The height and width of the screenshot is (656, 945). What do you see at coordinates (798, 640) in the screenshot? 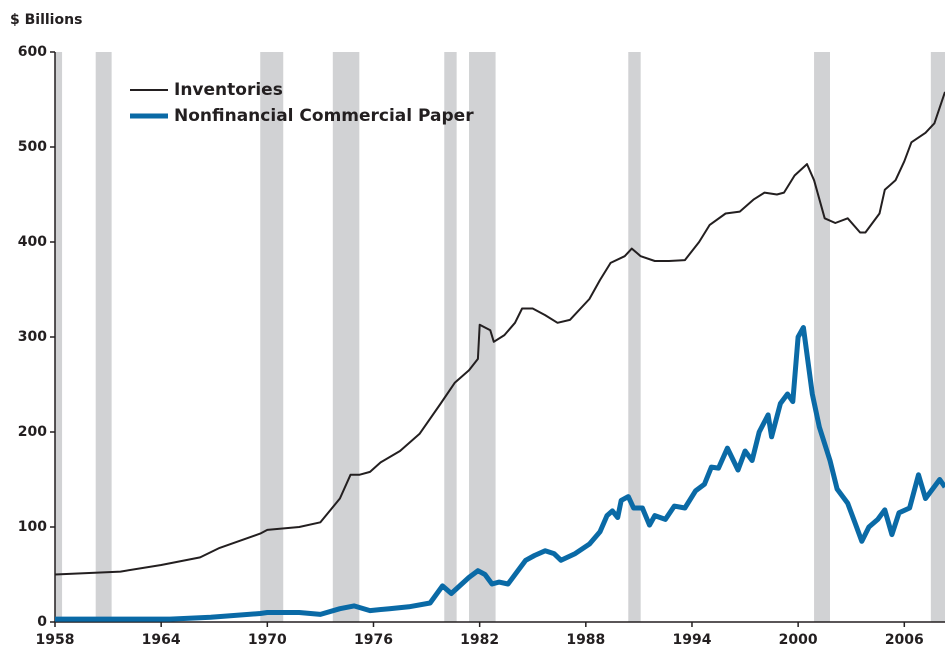
I see `x-tick-label: 2000` at bounding box center [798, 640].